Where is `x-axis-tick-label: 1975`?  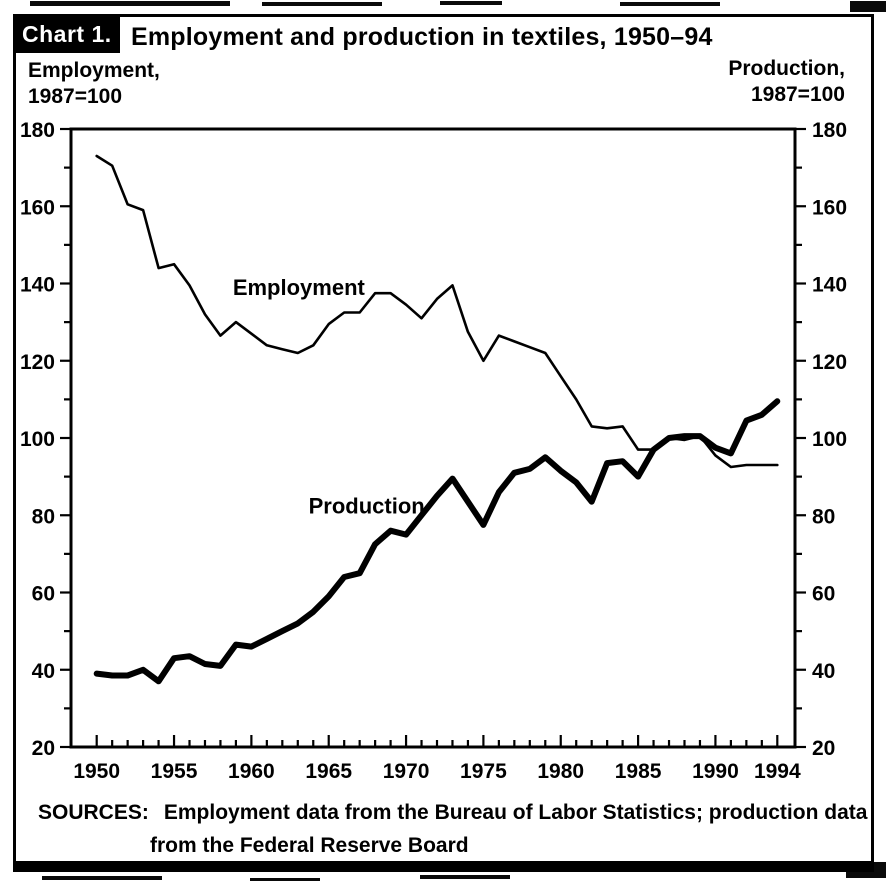
x-axis-tick-label: 1975 is located at coordinates (483, 771).